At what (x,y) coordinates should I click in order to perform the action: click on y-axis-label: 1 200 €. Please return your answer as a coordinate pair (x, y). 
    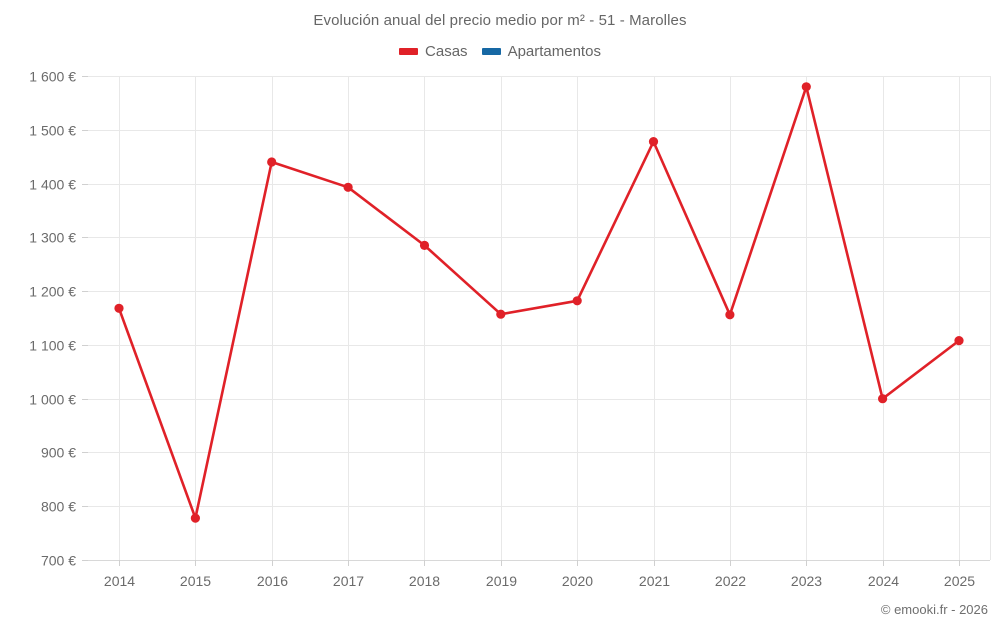
    Looking at the image, I should click on (52, 292).